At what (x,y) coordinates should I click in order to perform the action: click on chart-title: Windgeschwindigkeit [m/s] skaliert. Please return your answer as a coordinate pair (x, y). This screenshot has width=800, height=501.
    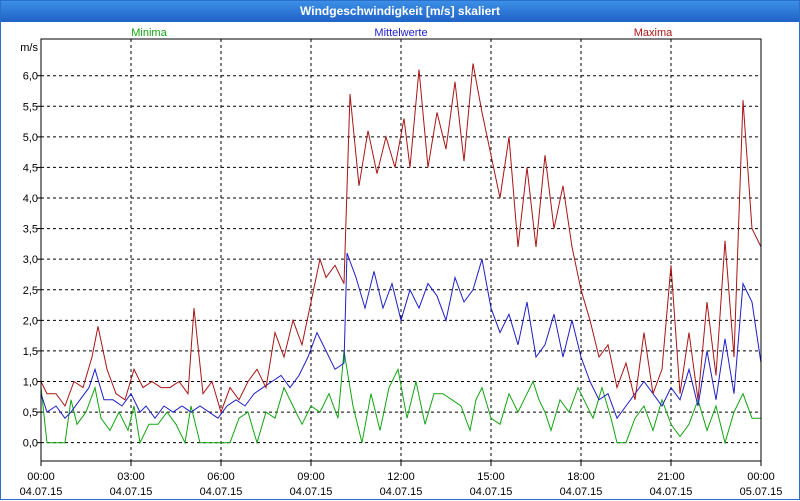
    Looking at the image, I should click on (400, 11).